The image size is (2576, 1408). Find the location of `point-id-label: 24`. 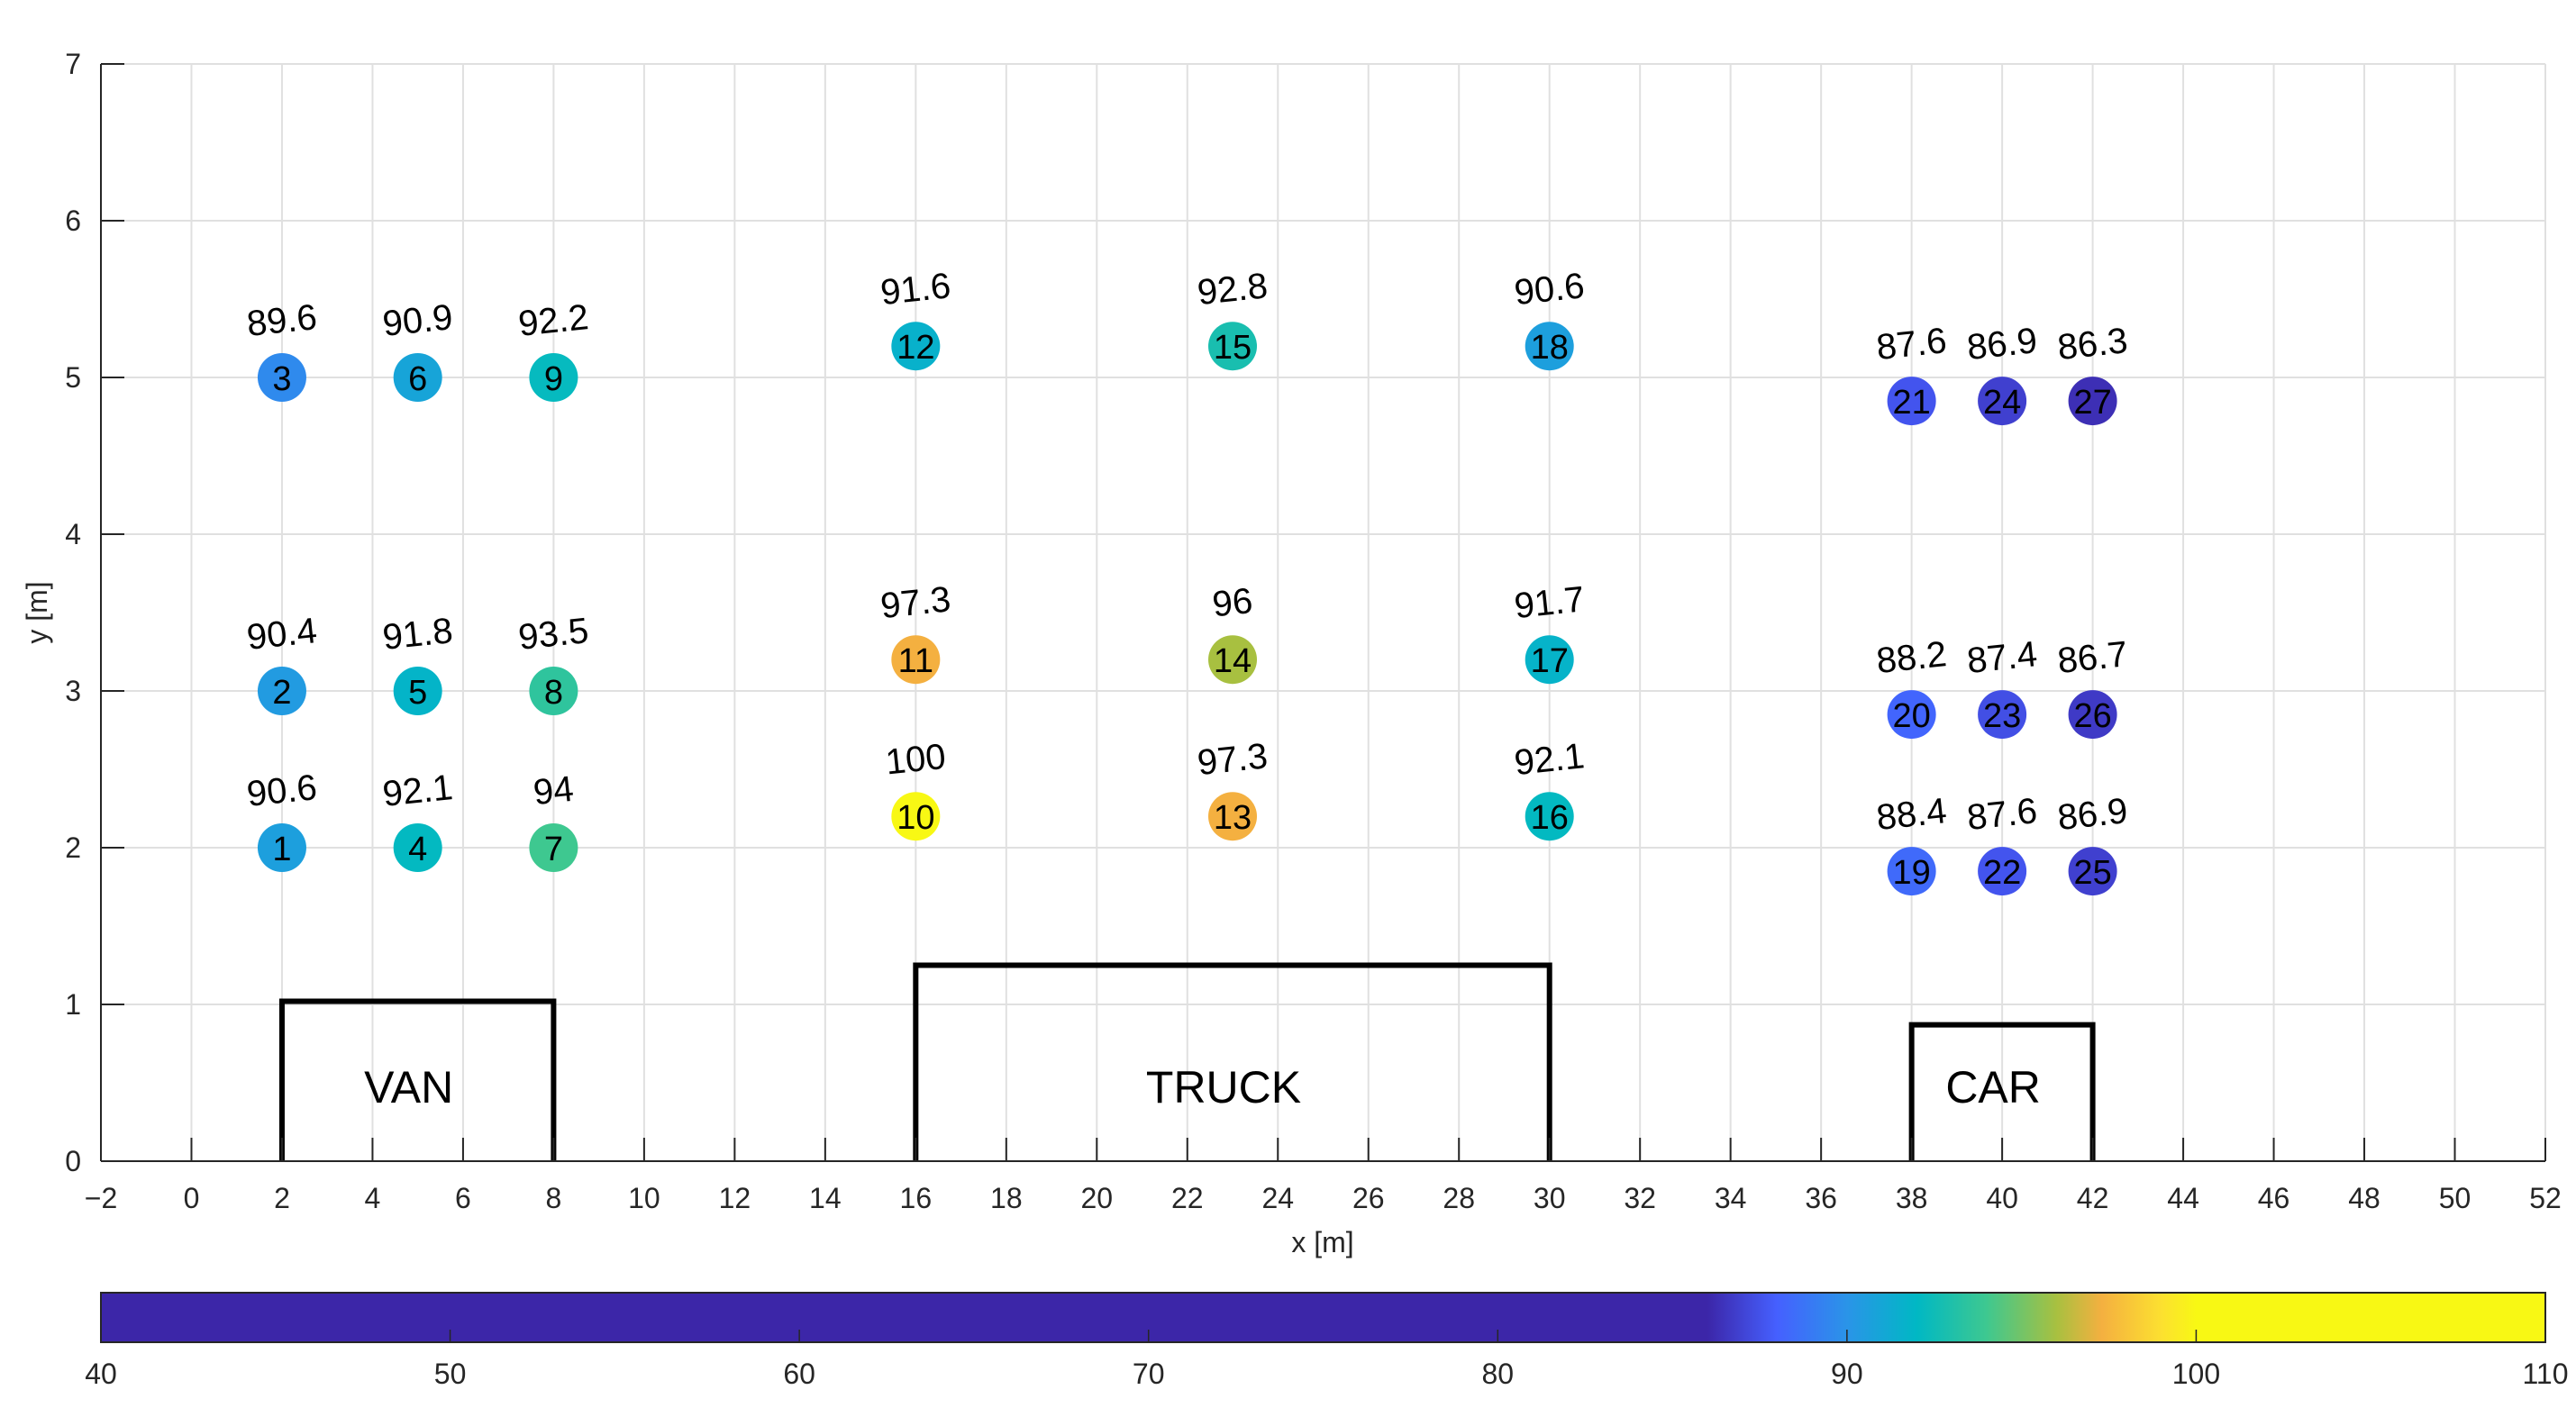

point-id-label: 24 is located at coordinates (2002, 403).